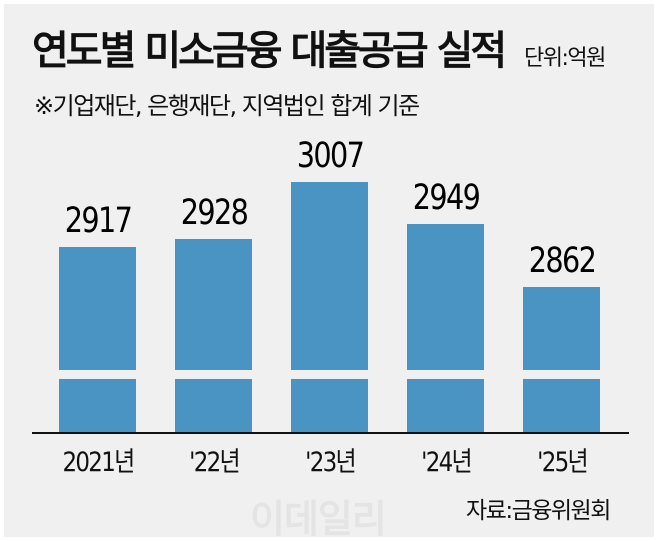 The height and width of the screenshot is (541, 658). I want to click on unit-label: 단위:억원, so click(565, 58).